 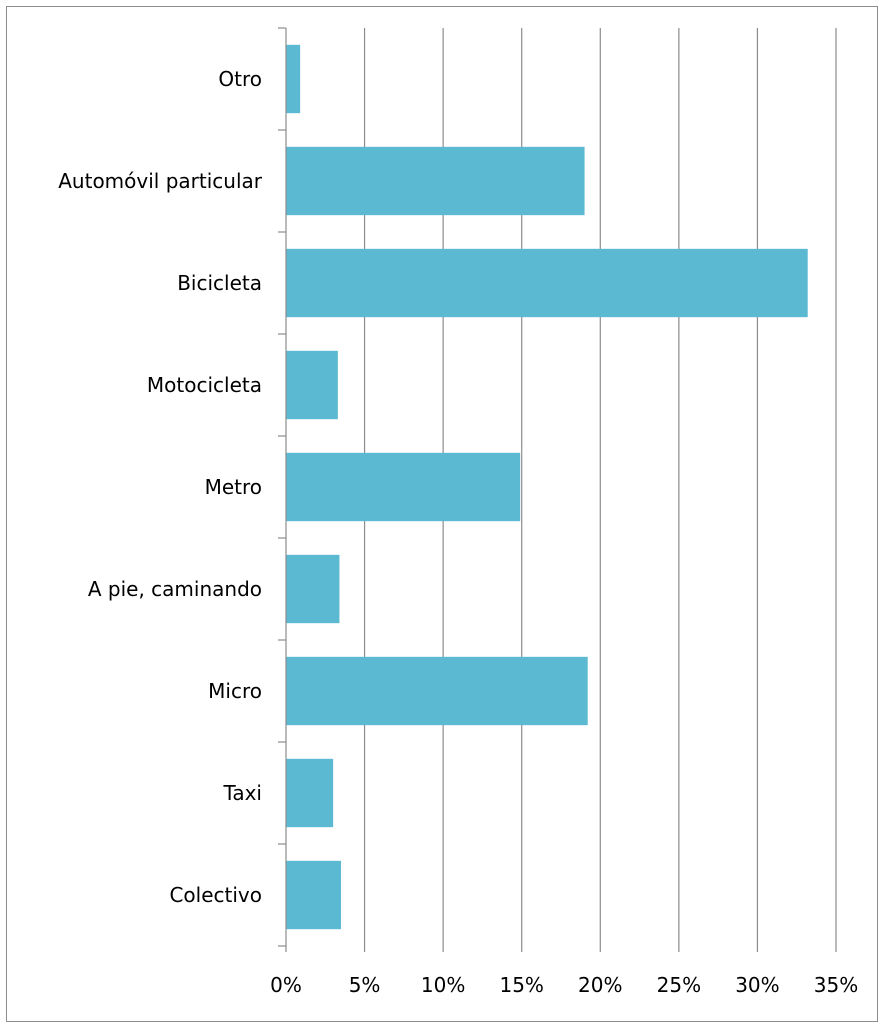 What do you see at coordinates (233, 487) in the screenshot?
I see `category-label: Metro` at bounding box center [233, 487].